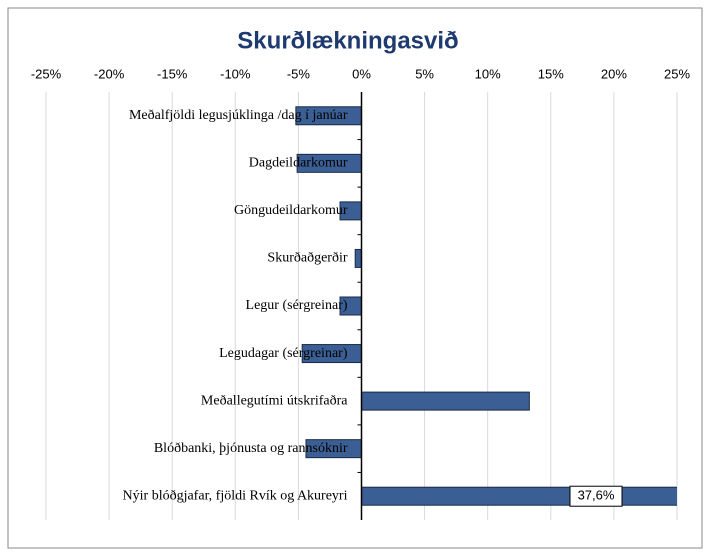 Image resolution: width=710 pixels, height=557 pixels. What do you see at coordinates (298, 163) in the screenshot?
I see `y-tick-label: Dagdeildarkomur` at bounding box center [298, 163].